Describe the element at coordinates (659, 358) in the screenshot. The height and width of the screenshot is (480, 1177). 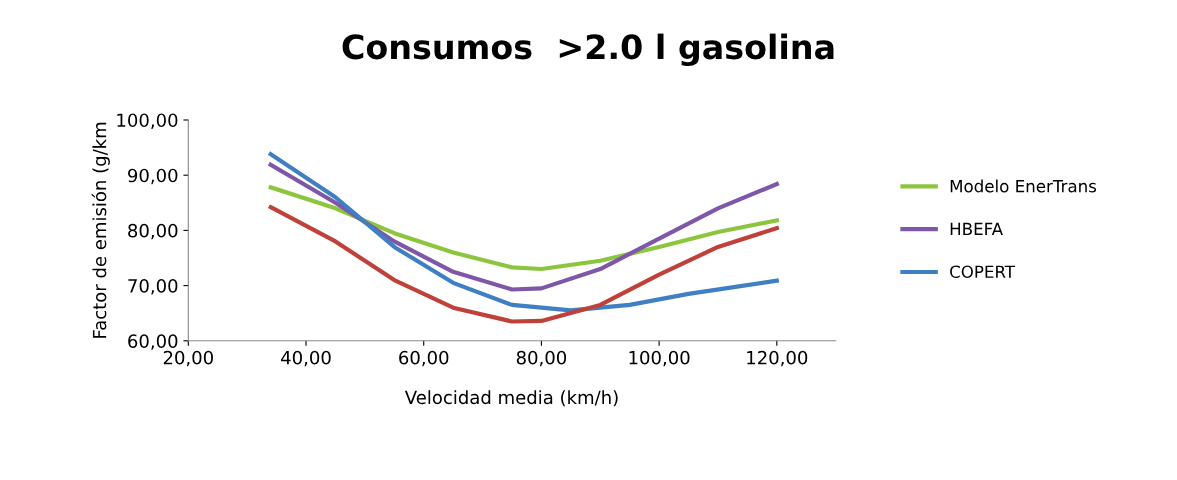
I see `x-tick-label: 100,00` at that location.